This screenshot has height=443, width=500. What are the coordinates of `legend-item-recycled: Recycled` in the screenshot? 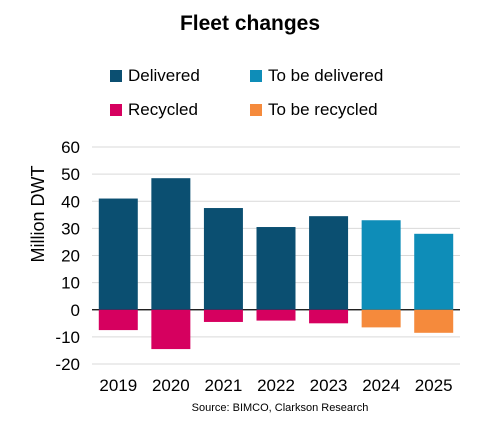 It's located at (154, 110).